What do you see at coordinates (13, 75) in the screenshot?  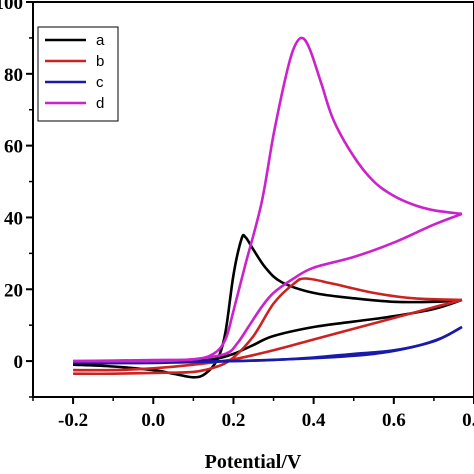 I see `y-tick-label: 80` at bounding box center [13, 75].